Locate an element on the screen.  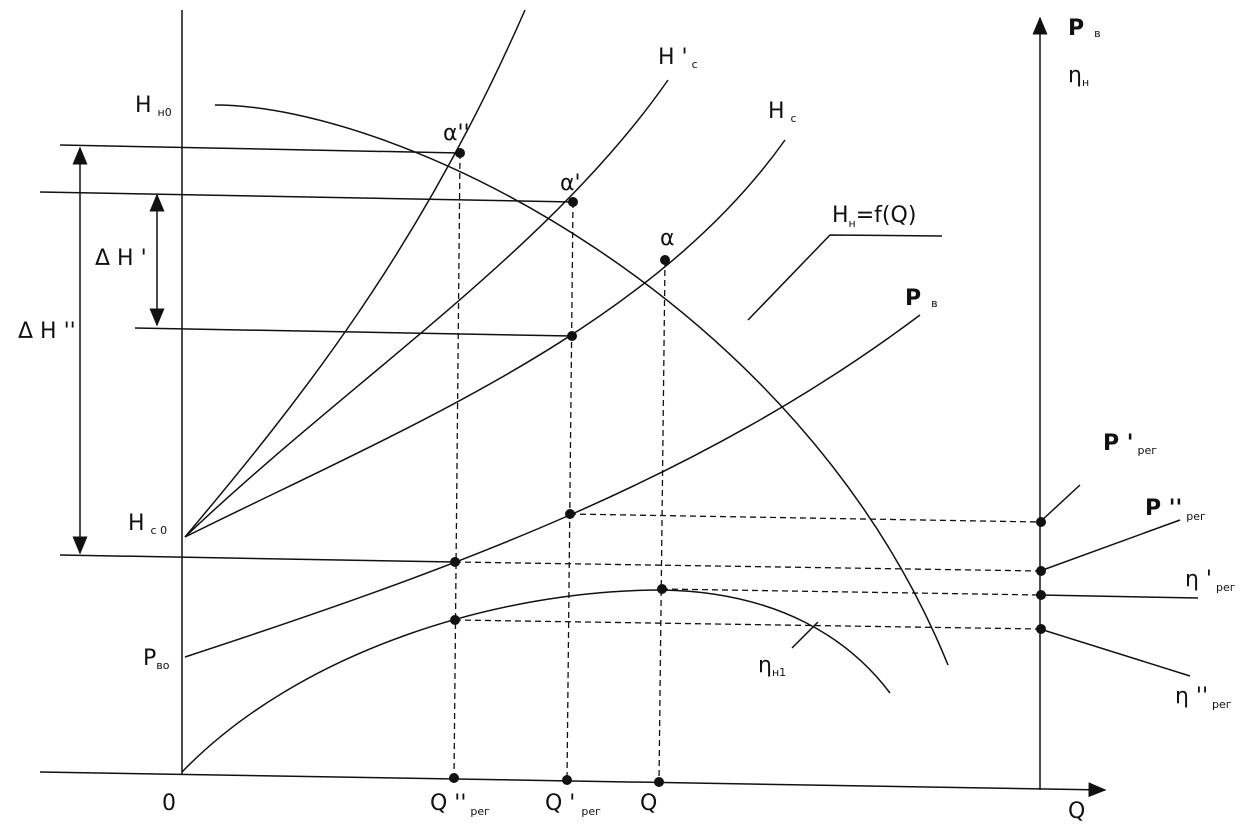
label: Q '' рег is located at coordinates (460, 804).